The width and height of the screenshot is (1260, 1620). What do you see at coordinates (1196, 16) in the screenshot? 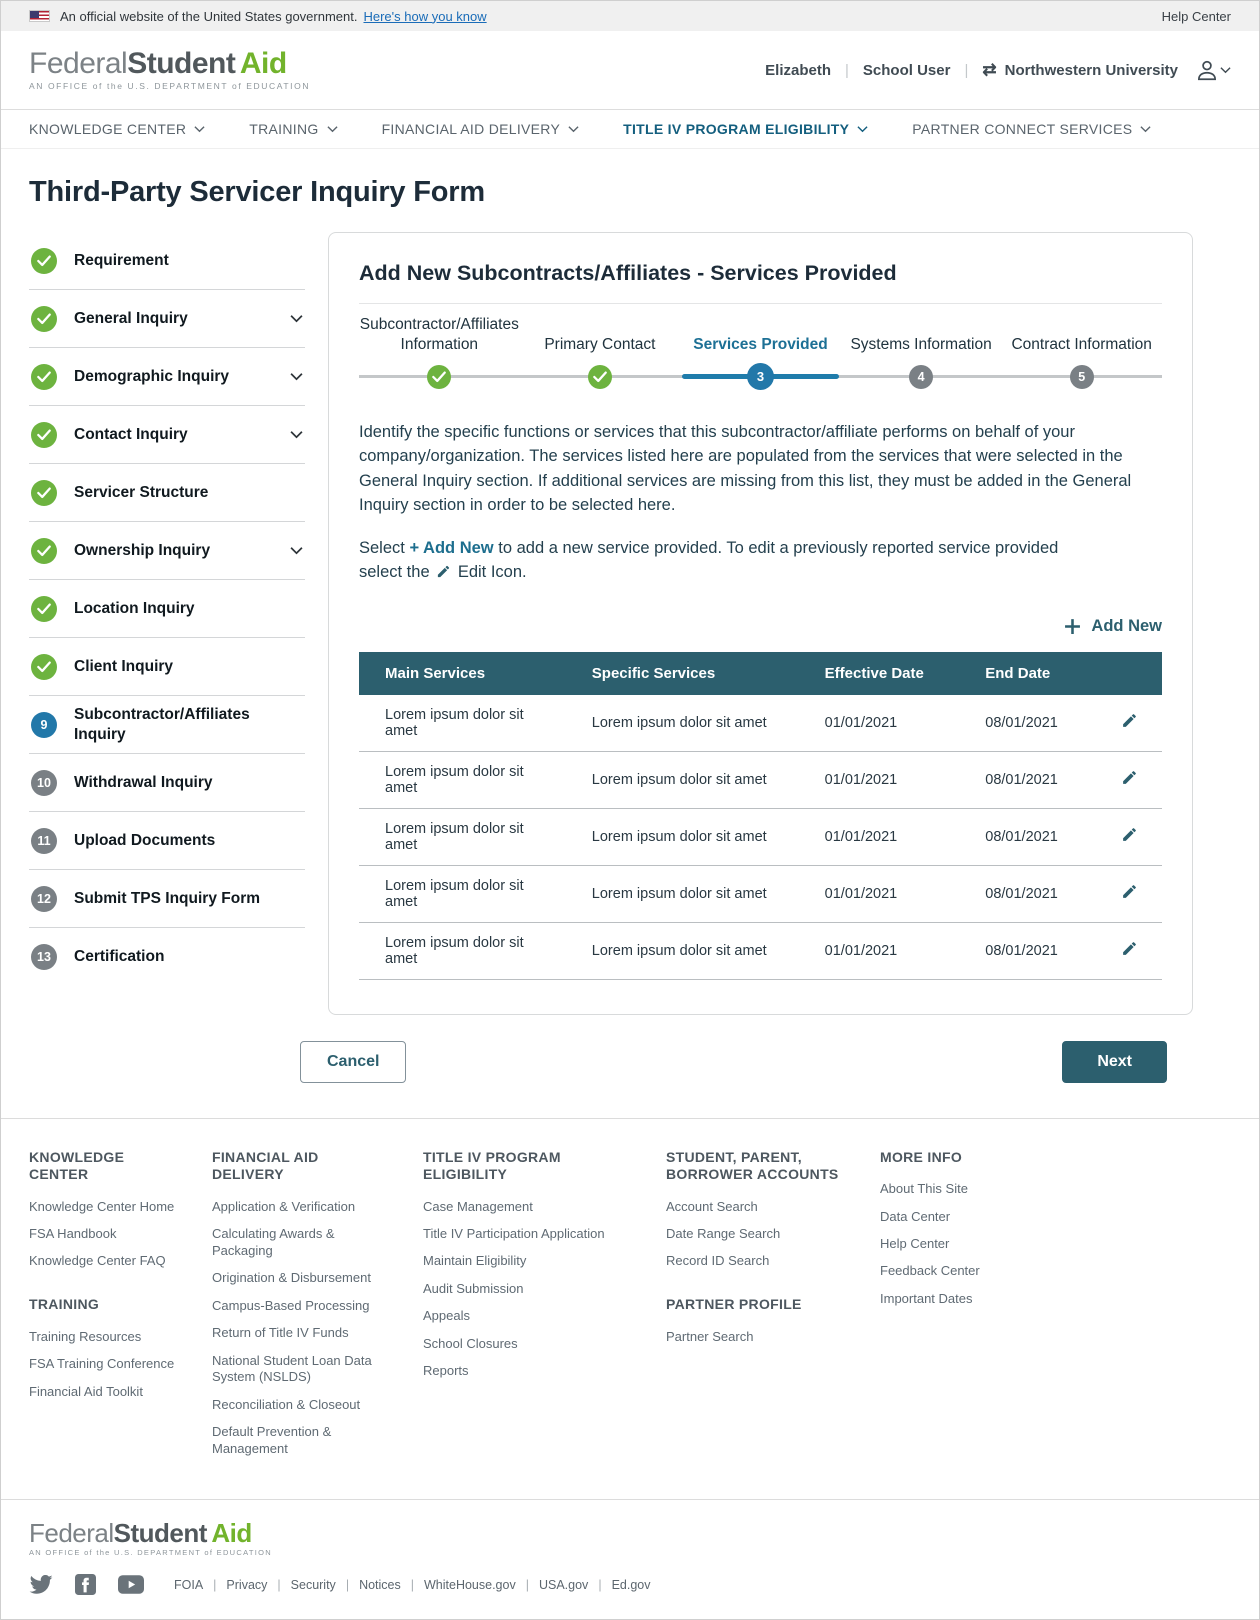
I see `help-center-link: Help Center` at bounding box center [1196, 16].